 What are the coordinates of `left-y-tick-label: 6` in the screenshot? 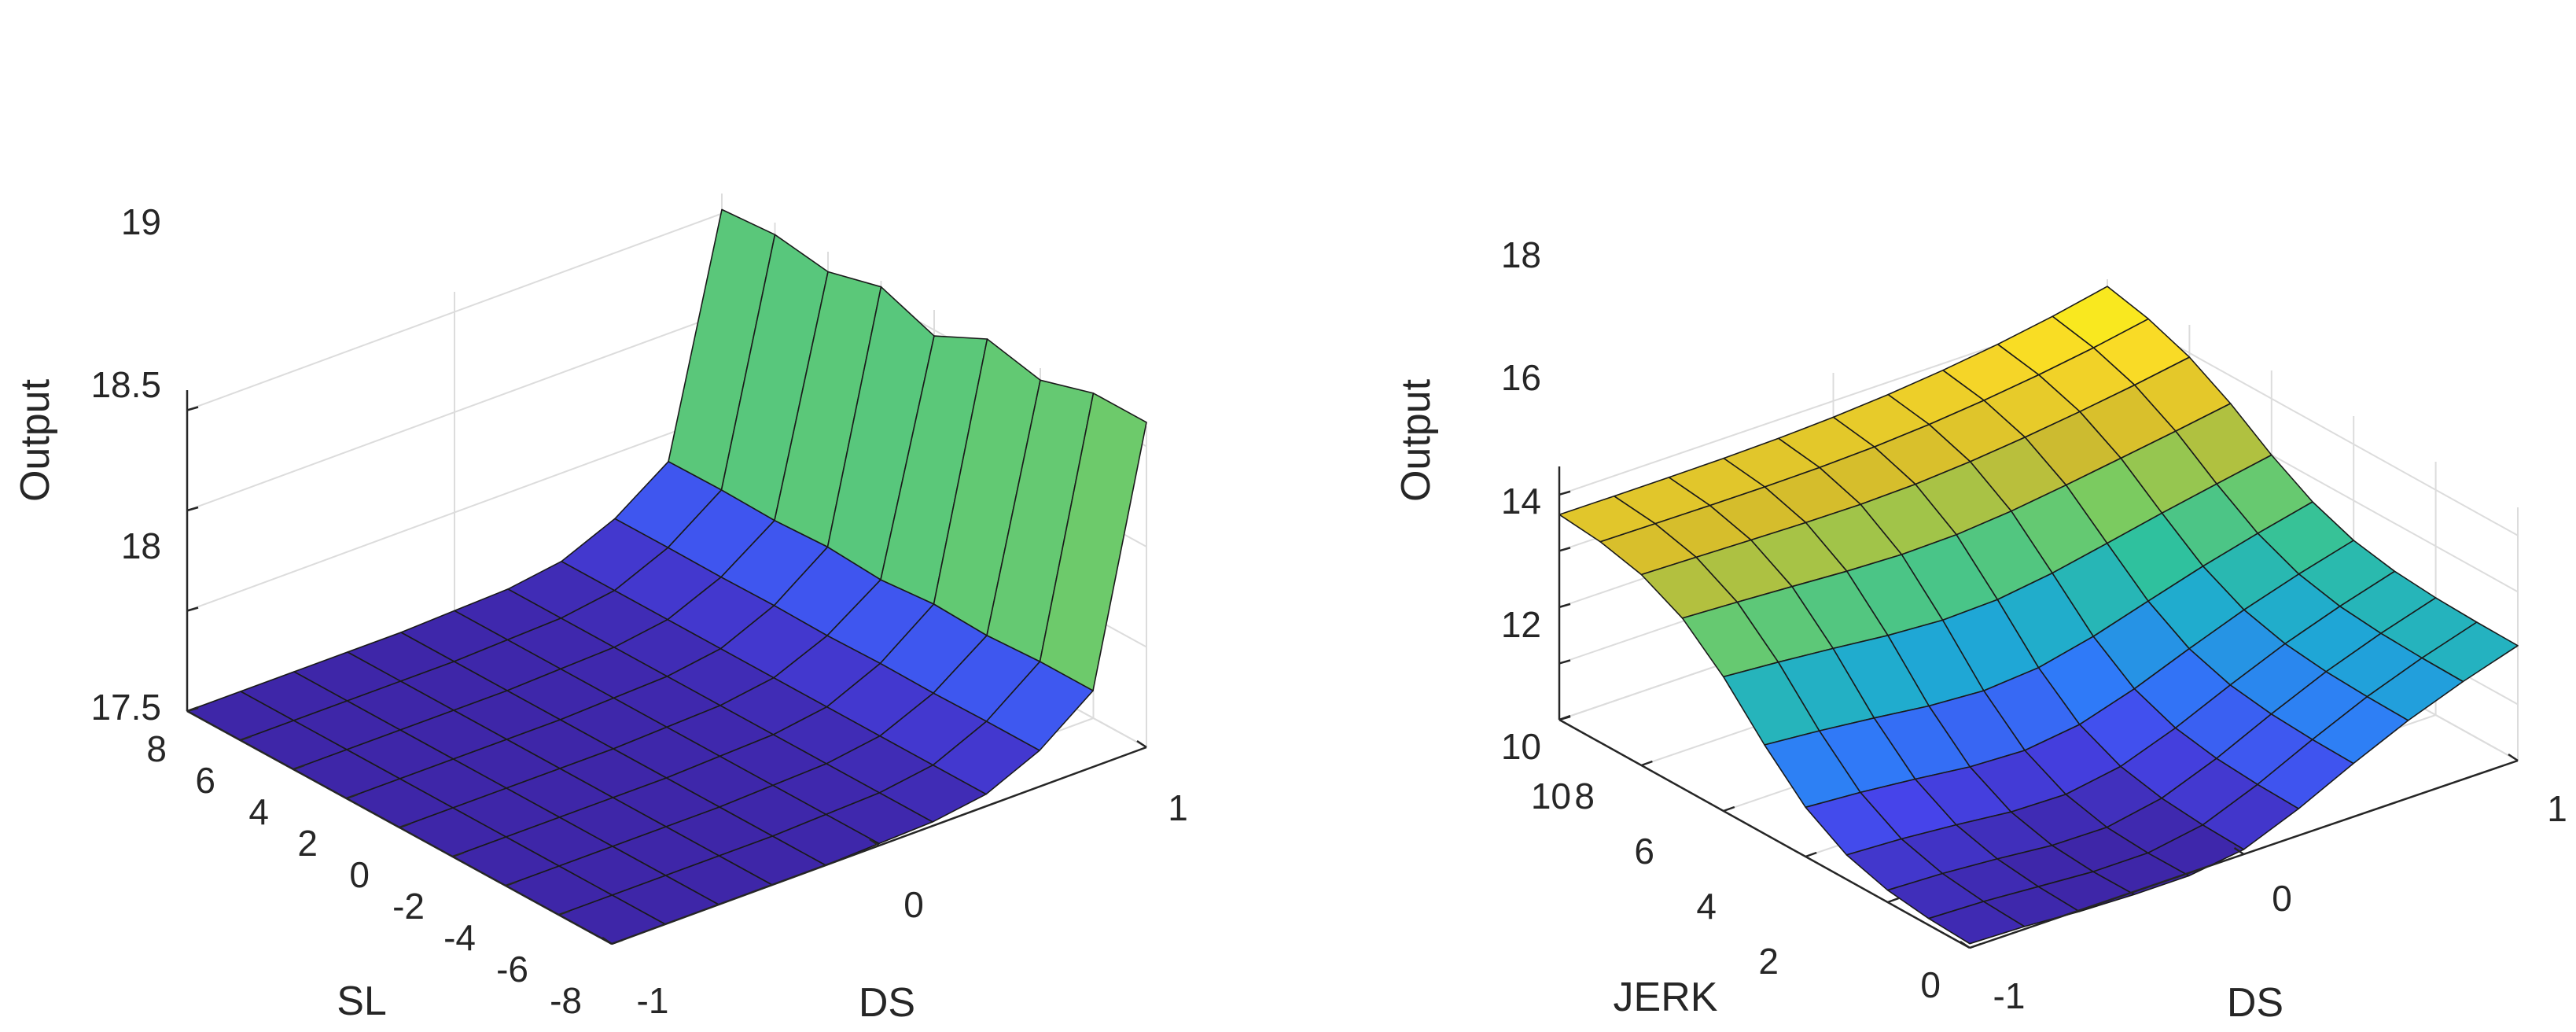 It's located at (205, 781).